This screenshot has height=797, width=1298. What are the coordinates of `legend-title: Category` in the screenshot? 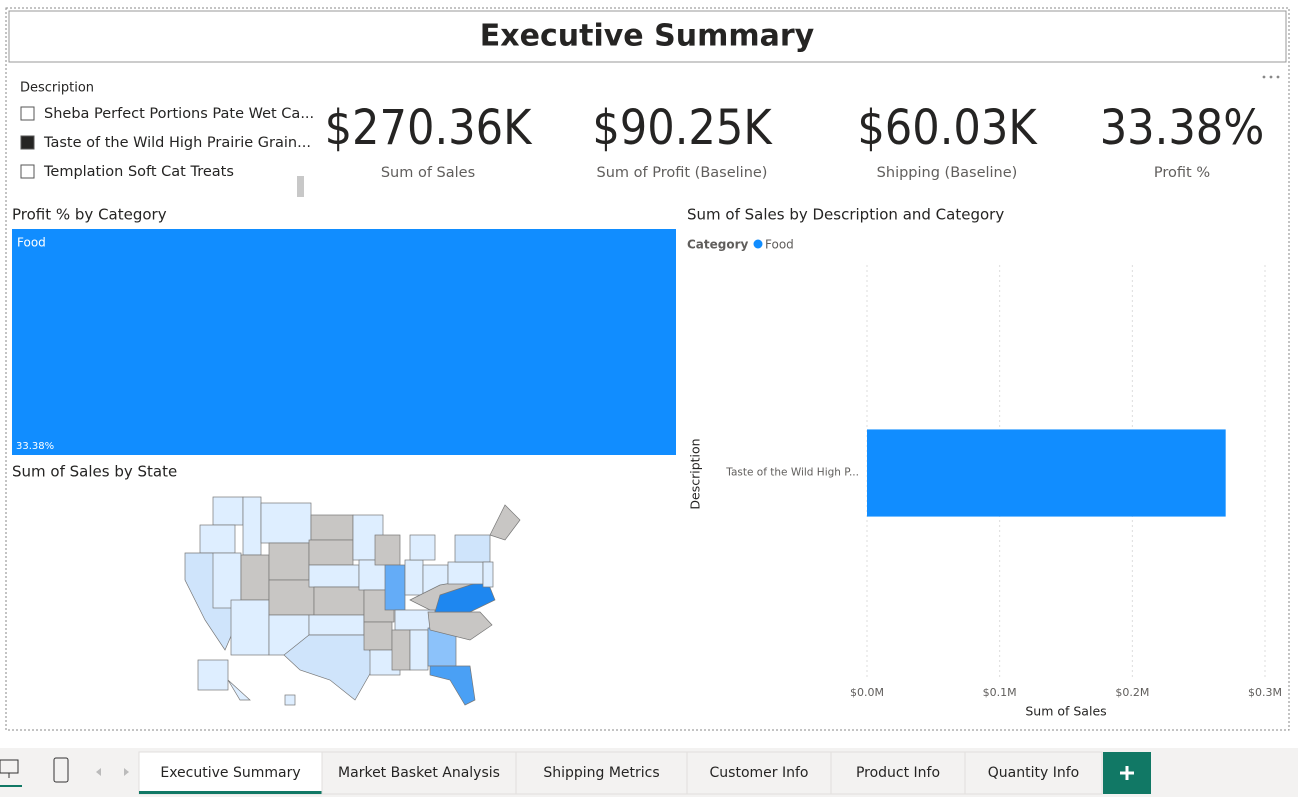 It's located at (718, 245).